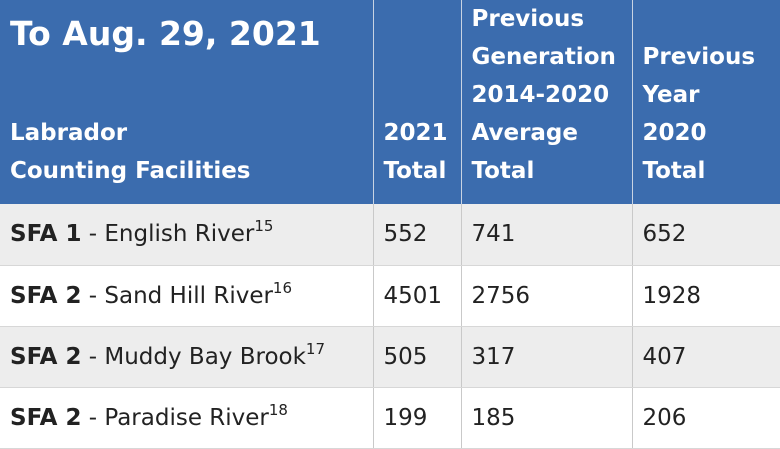 The image size is (780, 449). What do you see at coordinates (552, 57) in the screenshot?
I see `header-line: Generation` at bounding box center [552, 57].